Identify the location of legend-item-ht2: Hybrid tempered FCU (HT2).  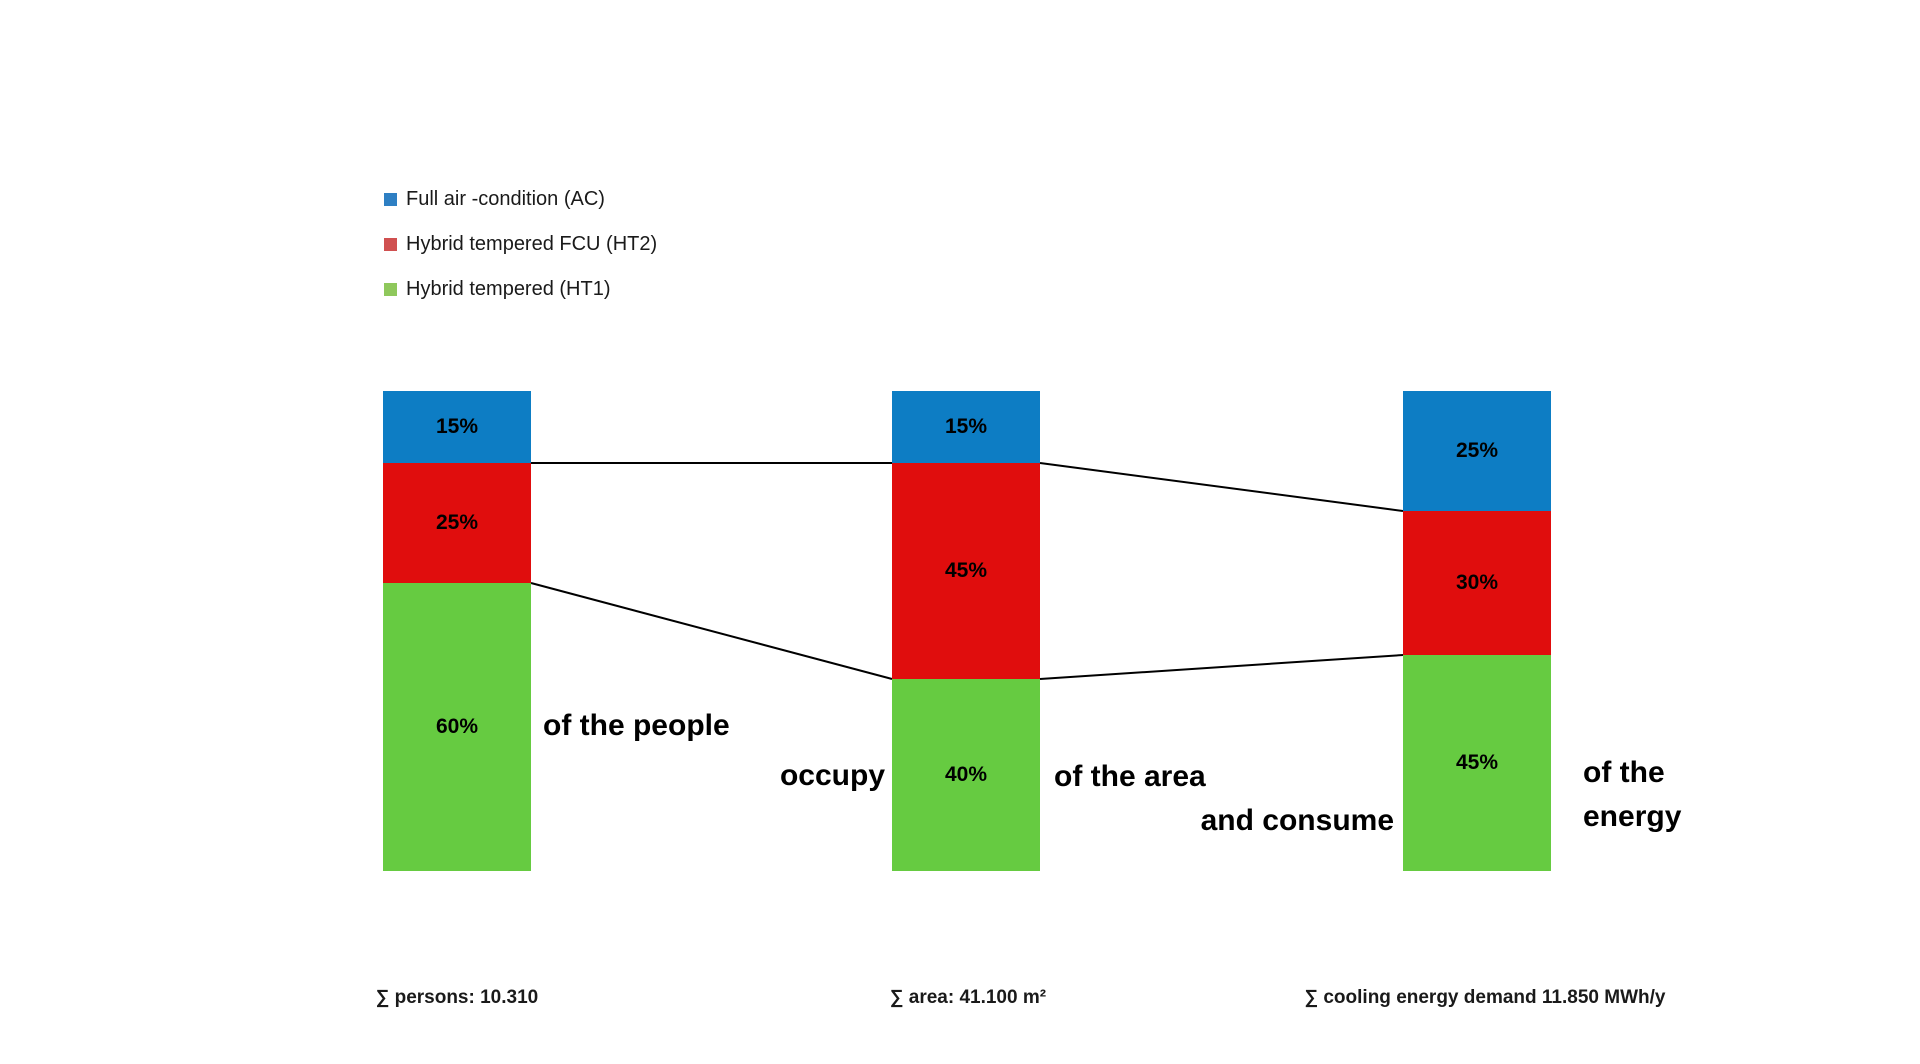
(520, 244).